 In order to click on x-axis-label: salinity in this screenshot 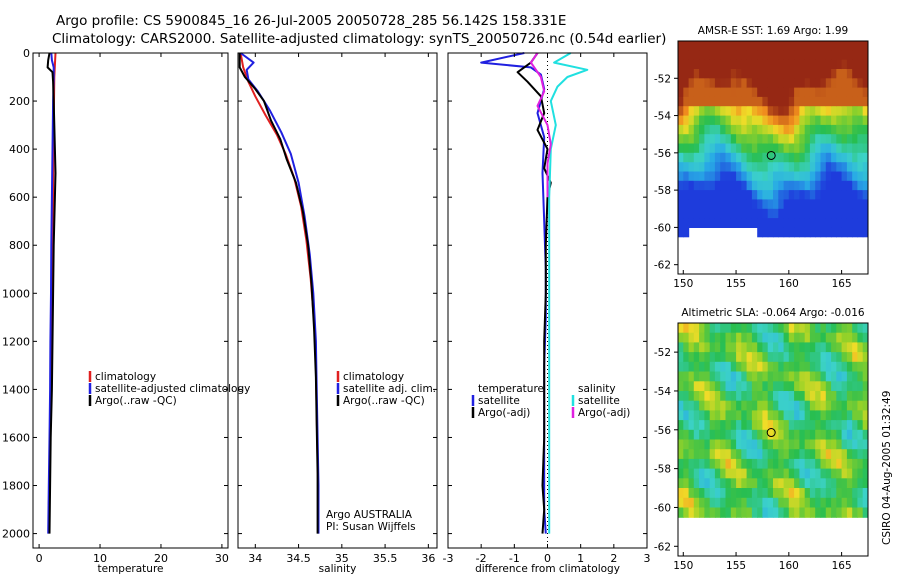, I will do `click(338, 569)`.